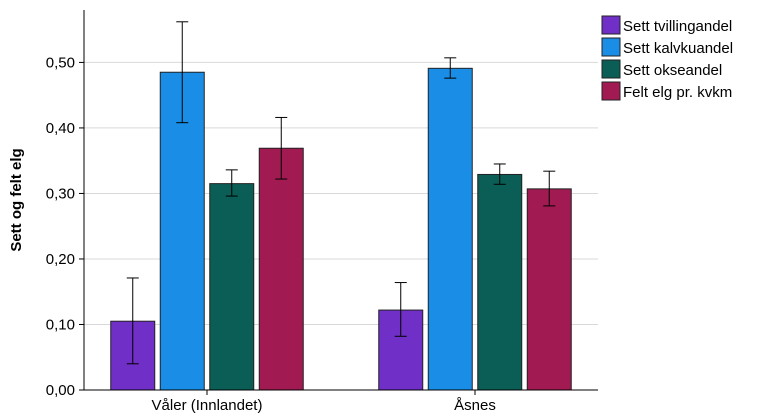 The image size is (768, 414). What do you see at coordinates (60, 62) in the screenshot?
I see `y-tick-label: 0,50` at bounding box center [60, 62].